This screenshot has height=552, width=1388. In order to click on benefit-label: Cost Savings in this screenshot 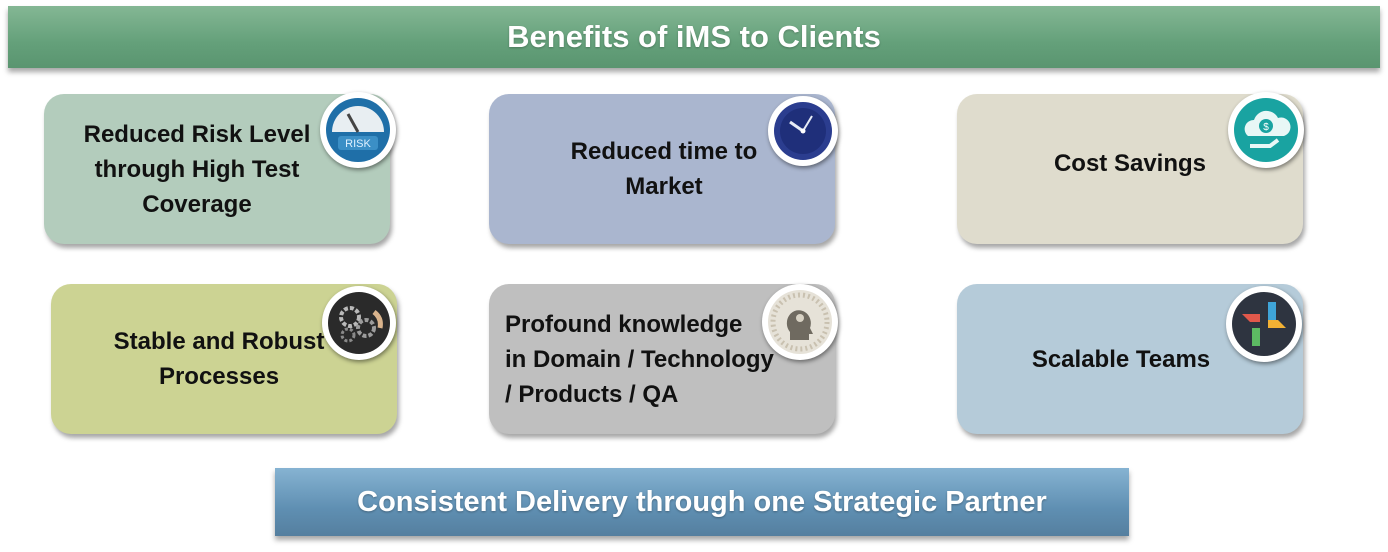, I will do `click(1130, 163)`.